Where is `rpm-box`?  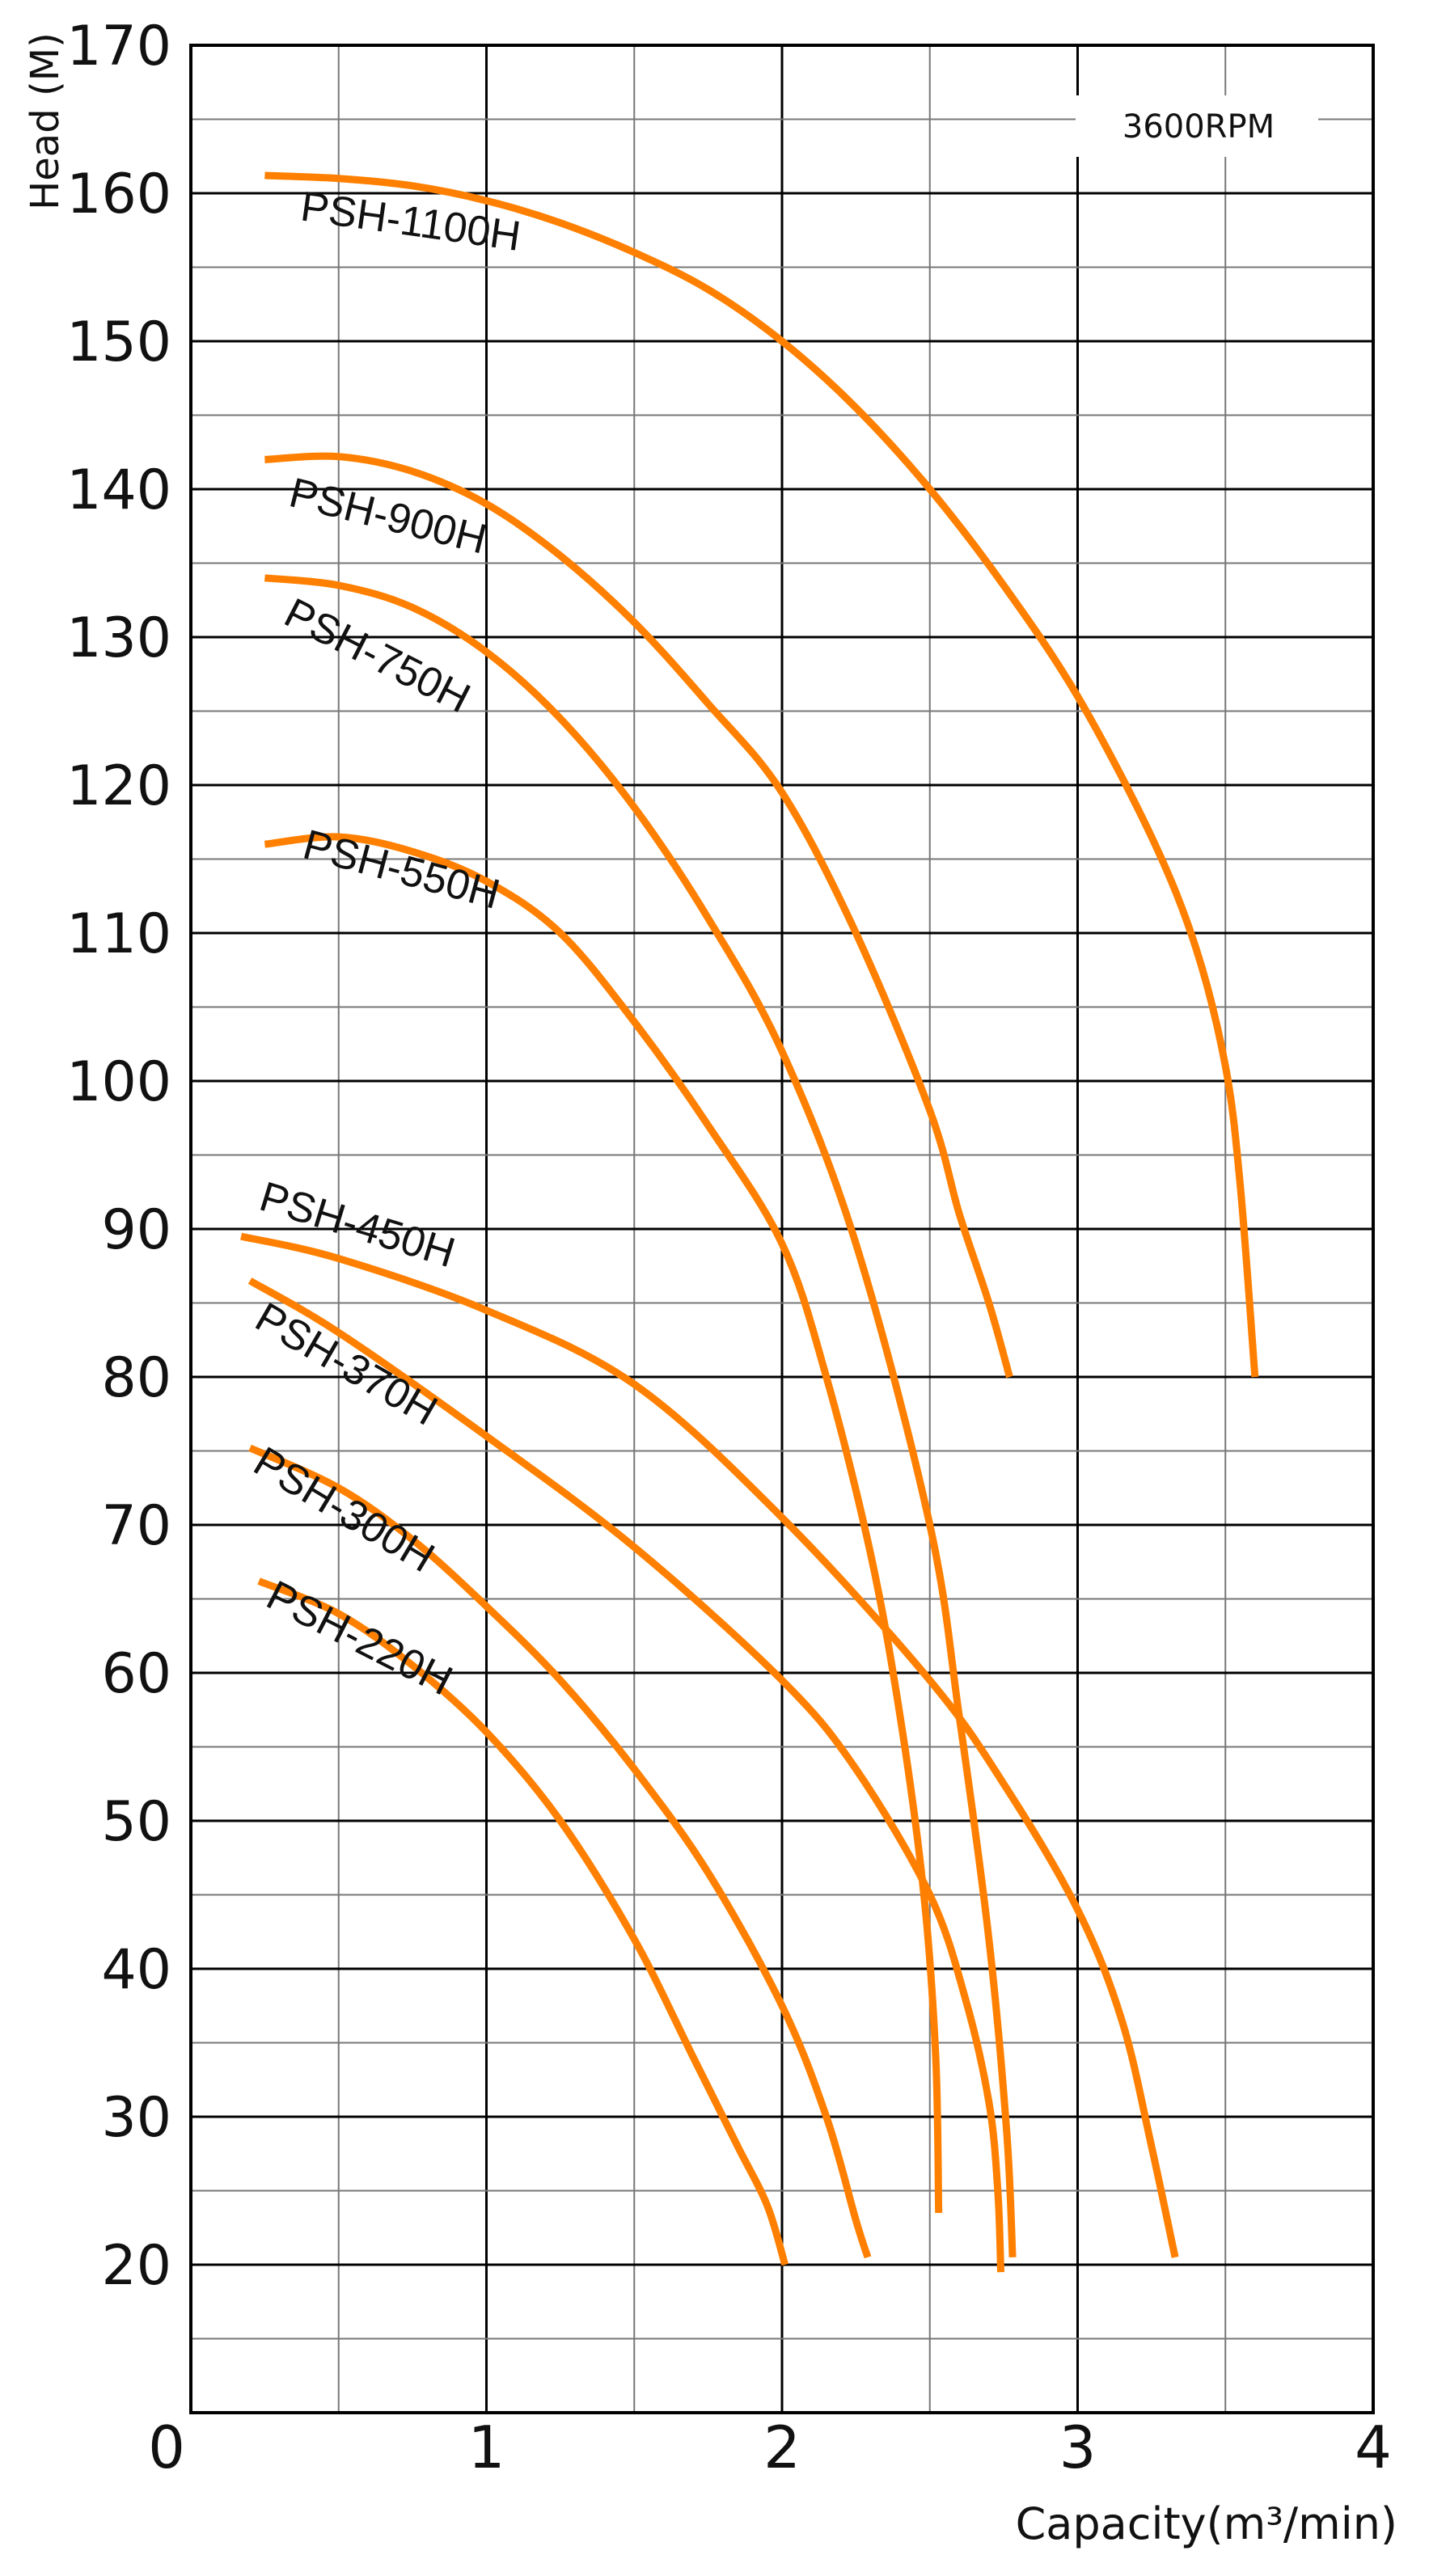
rpm-box is located at coordinates (1197, 126).